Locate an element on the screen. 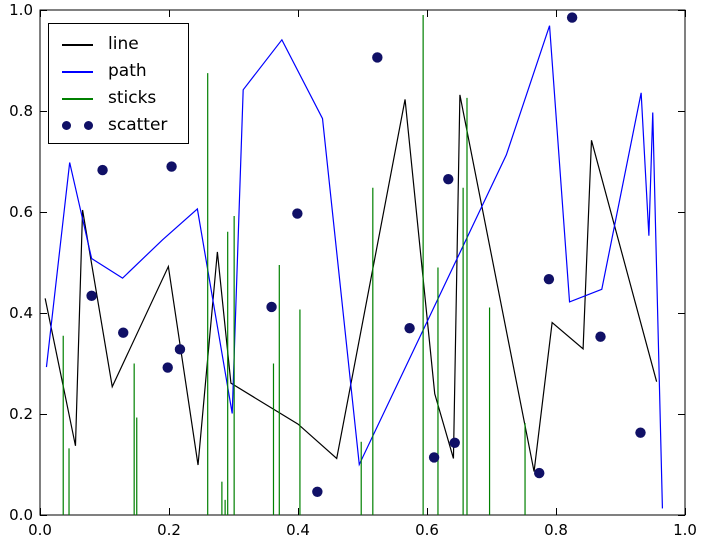 Image resolution: width=706 pixels, height=544 pixels. legend-entry-sticks: sticks is located at coordinates (118, 98).